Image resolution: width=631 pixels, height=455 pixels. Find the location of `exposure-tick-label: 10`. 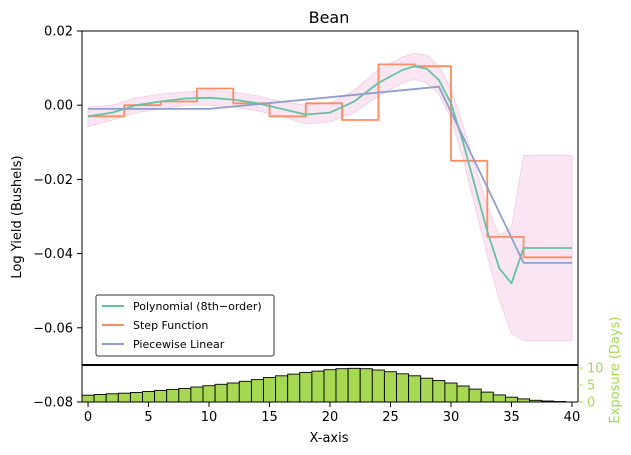

exposure-tick-label: 10 is located at coordinates (595, 369).